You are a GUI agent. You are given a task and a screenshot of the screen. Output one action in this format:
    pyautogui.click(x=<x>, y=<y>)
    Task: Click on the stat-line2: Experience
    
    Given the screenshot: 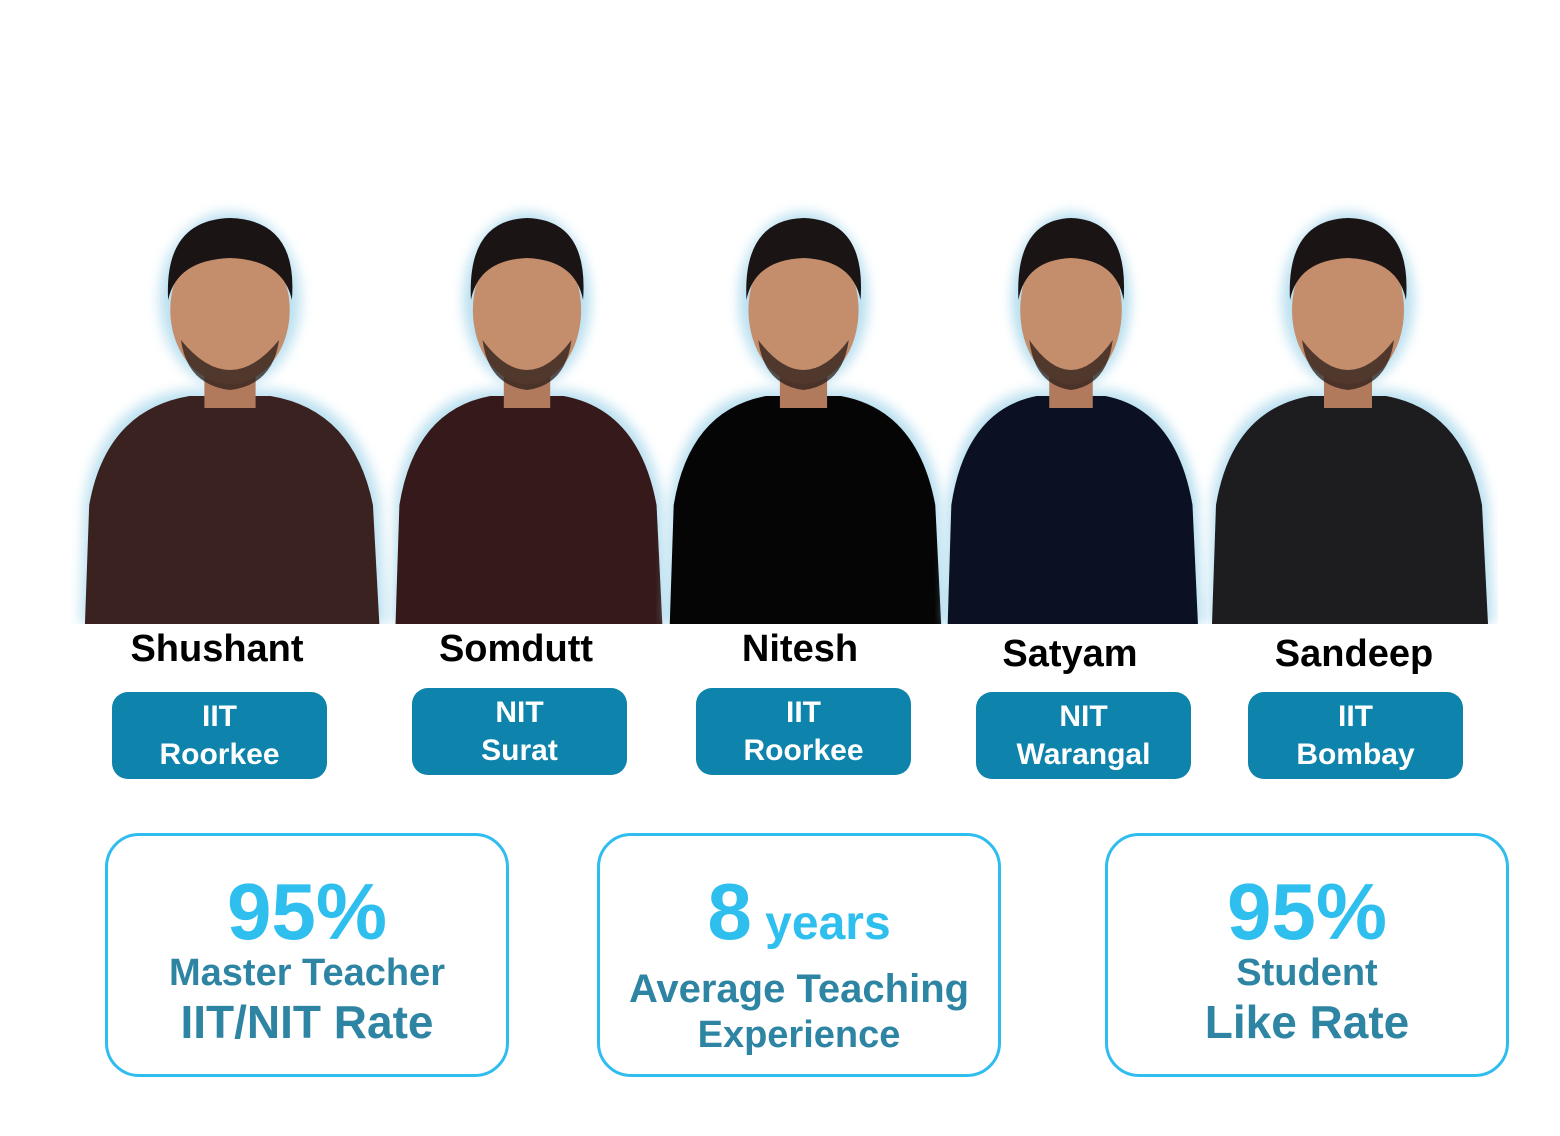 What is the action you would take?
    pyautogui.click(x=799, y=1035)
    